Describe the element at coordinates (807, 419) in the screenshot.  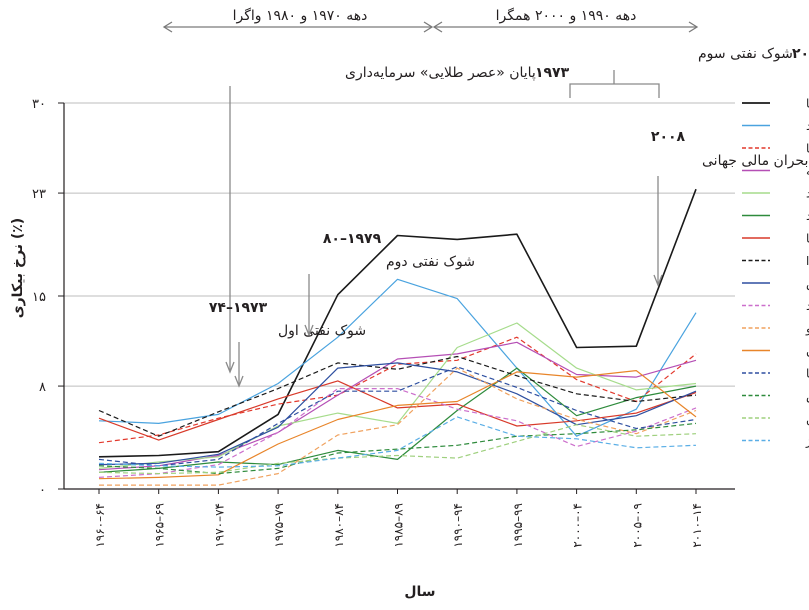
I see `legend-entry-label: ژاپن` at that location.